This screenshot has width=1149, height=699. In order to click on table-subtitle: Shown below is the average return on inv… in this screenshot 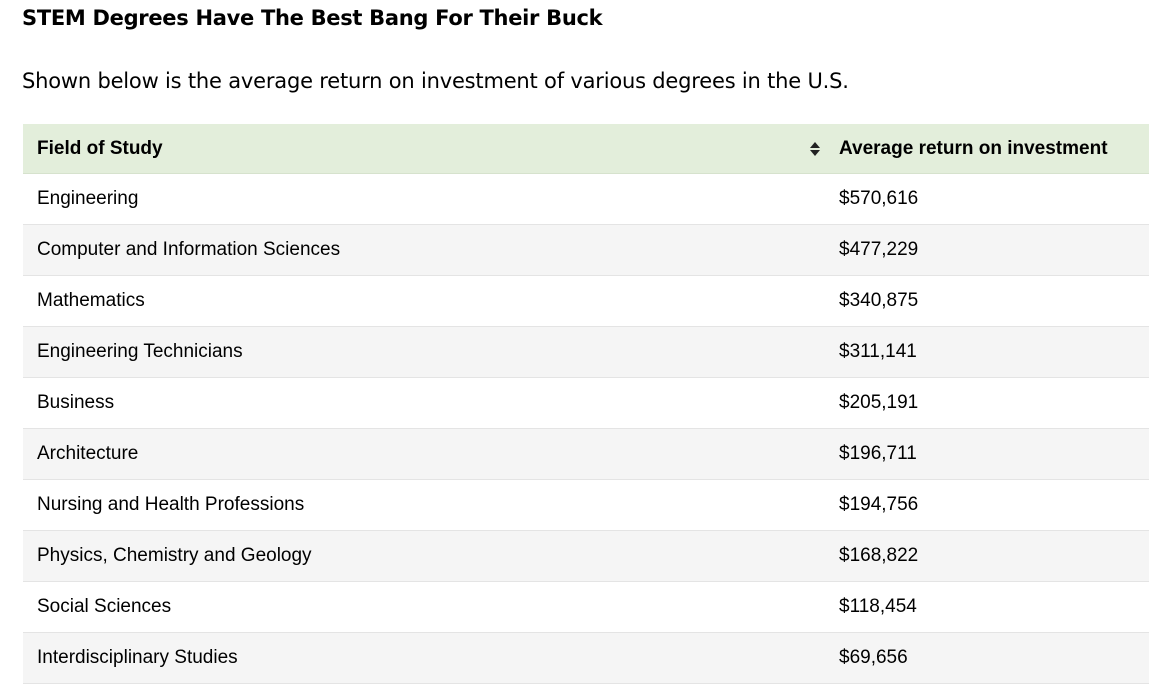, I will do `click(435, 81)`.